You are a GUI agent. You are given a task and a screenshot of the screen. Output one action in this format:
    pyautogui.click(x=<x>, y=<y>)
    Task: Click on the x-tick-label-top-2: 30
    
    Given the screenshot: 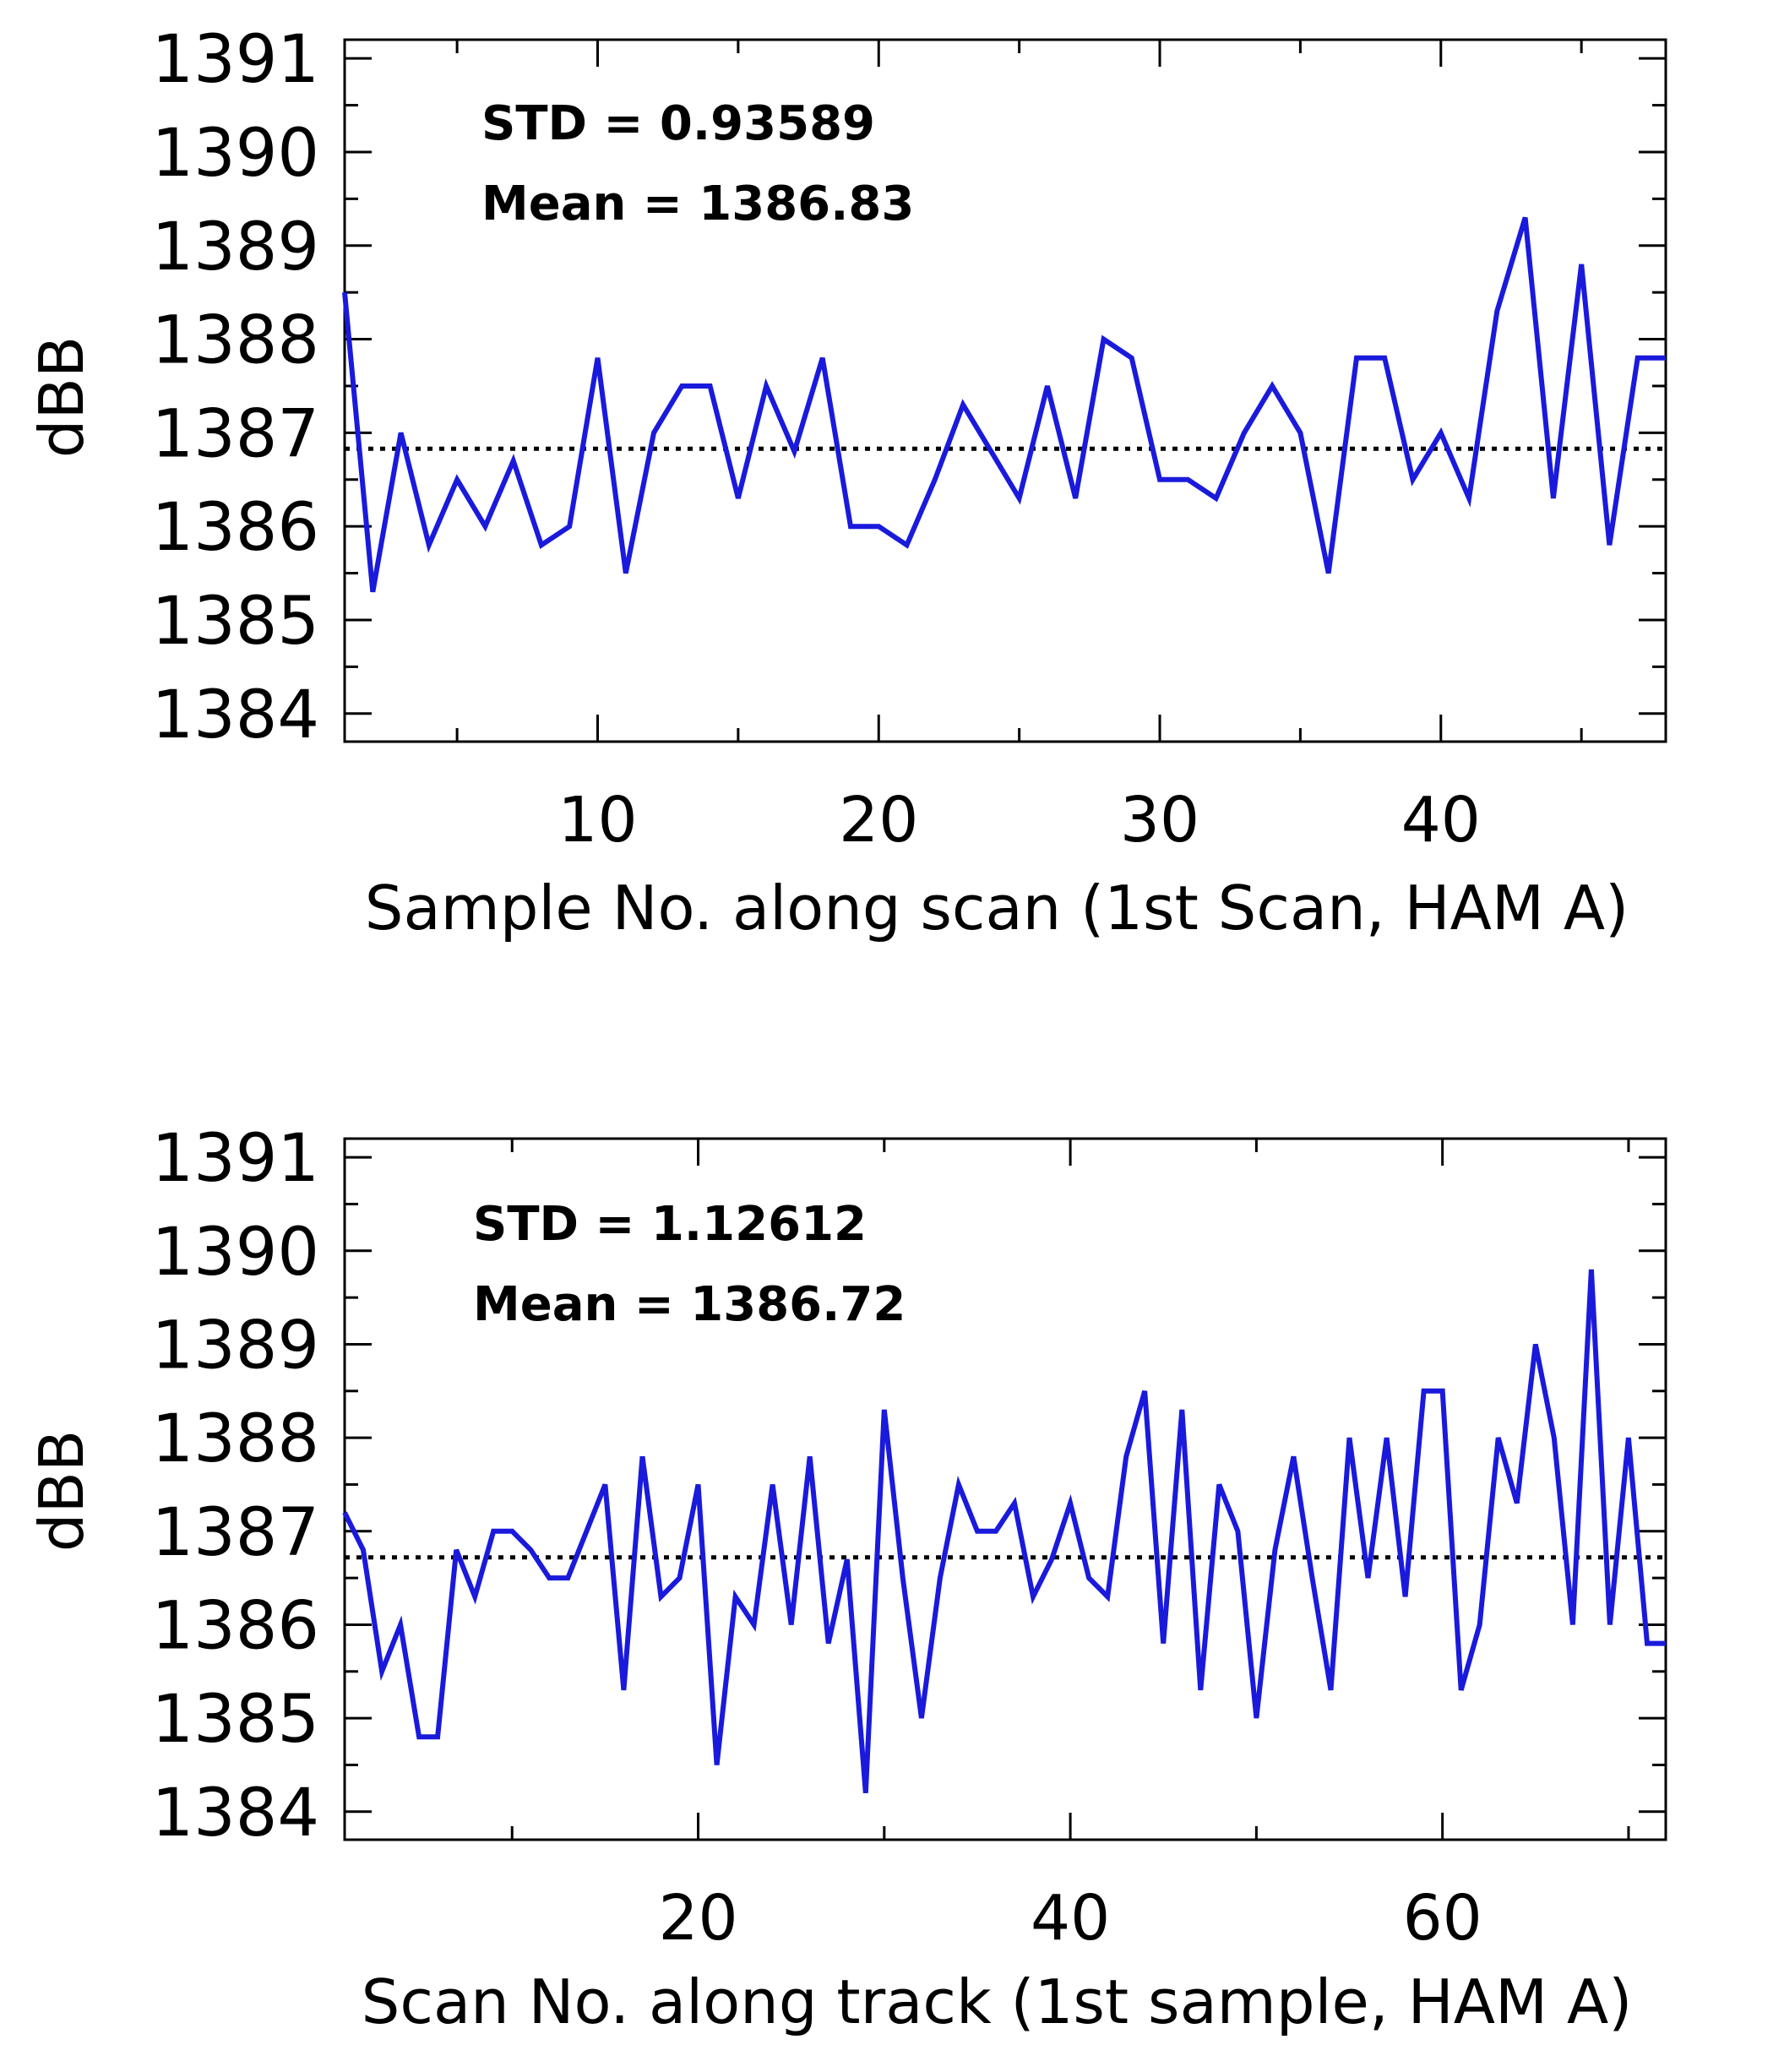 What is the action you would take?
    pyautogui.click(x=1159, y=820)
    